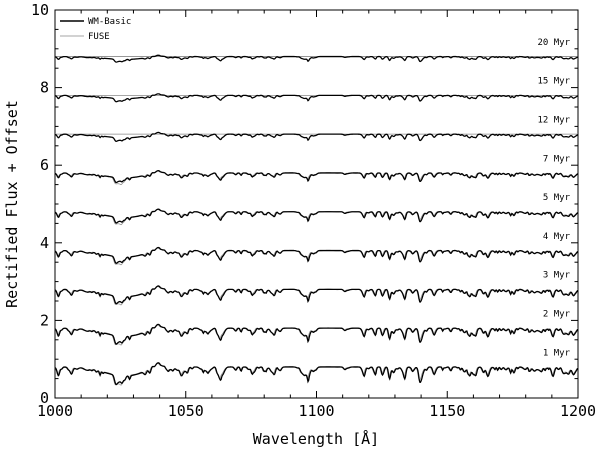 Image resolution: width=600 pixels, height=460 pixels. What do you see at coordinates (557, 198) in the screenshot?
I see `age-label: 5 Myr` at bounding box center [557, 198].